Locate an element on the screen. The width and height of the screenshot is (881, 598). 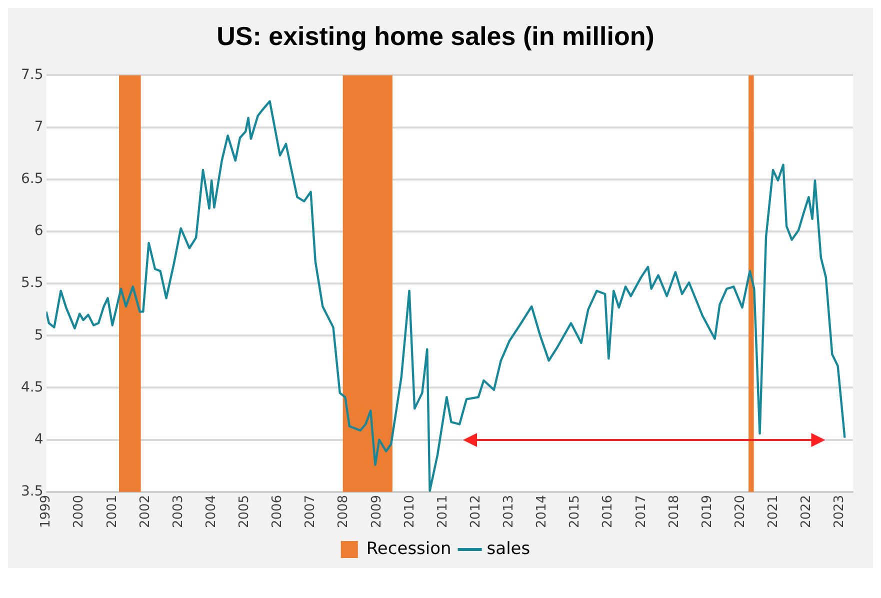
x-tick-label: 2002 is located at coordinates (145, 511).